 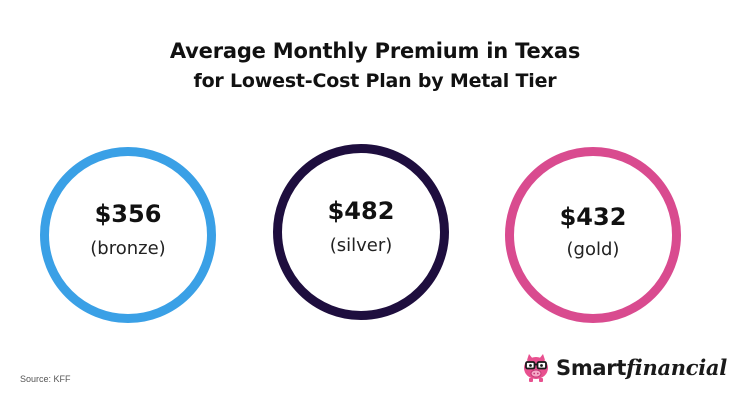 What do you see at coordinates (375, 81) in the screenshot?
I see `chart-subtitle: for Lowest-Cost Plan by Metal Tier` at bounding box center [375, 81].